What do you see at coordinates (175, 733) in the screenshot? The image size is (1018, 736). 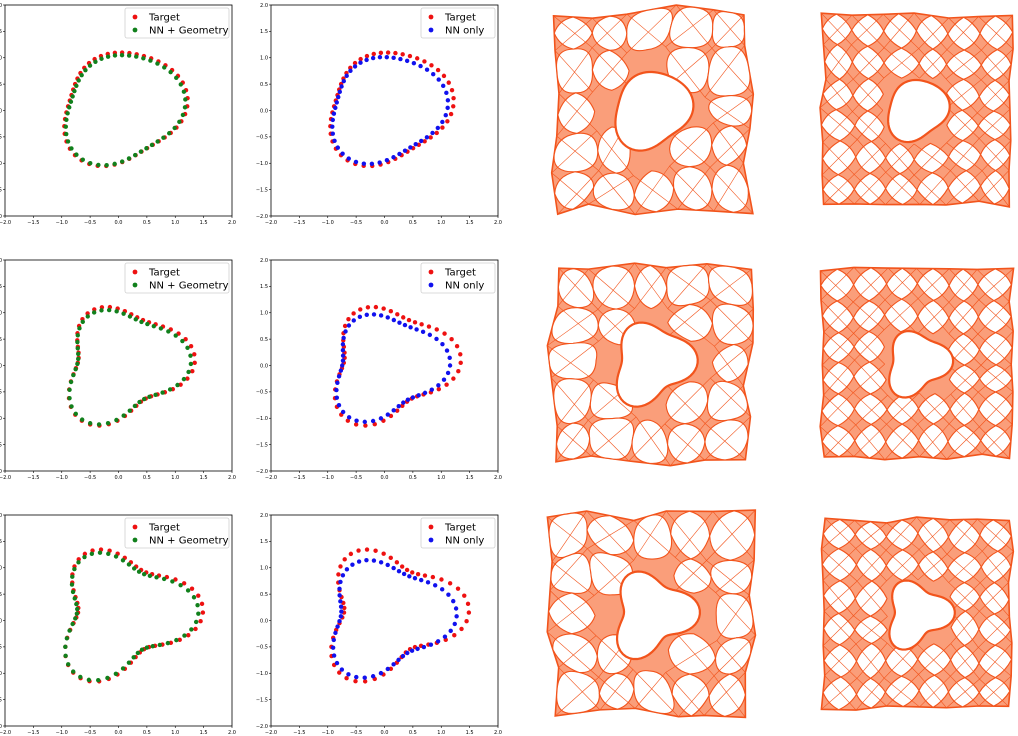 I see `x-tick-label: 1.0` at bounding box center [175, 733].